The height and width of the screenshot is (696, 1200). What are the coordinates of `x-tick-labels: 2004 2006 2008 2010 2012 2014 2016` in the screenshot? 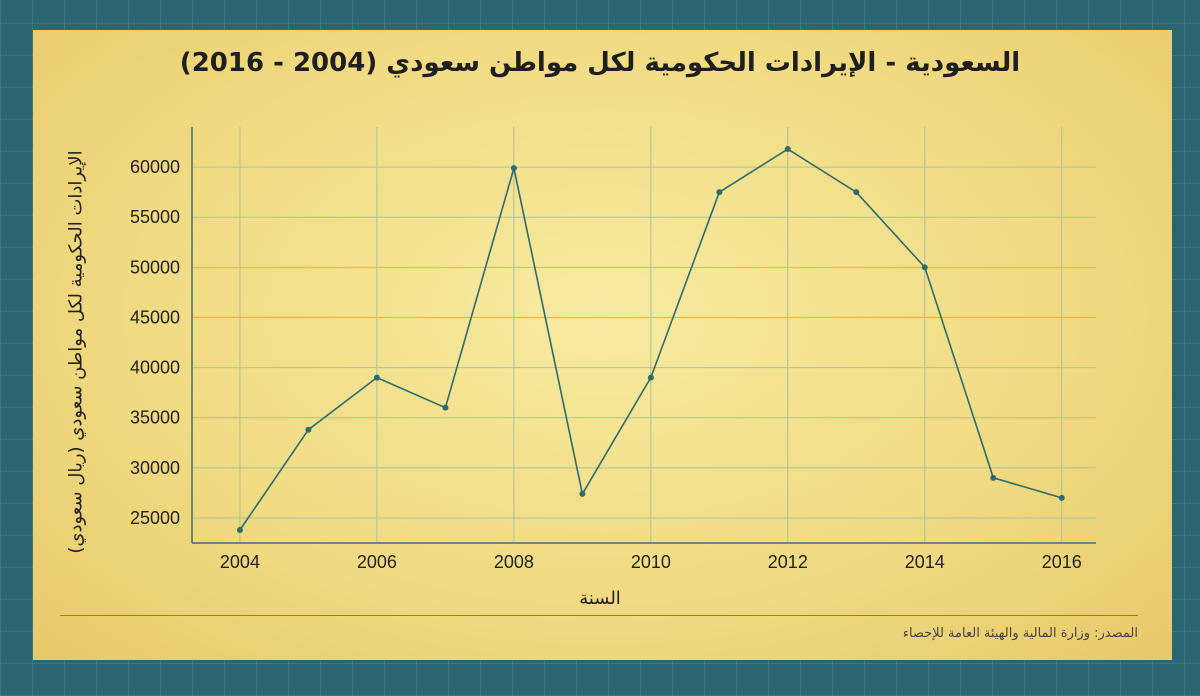 It's located at (651, 562).